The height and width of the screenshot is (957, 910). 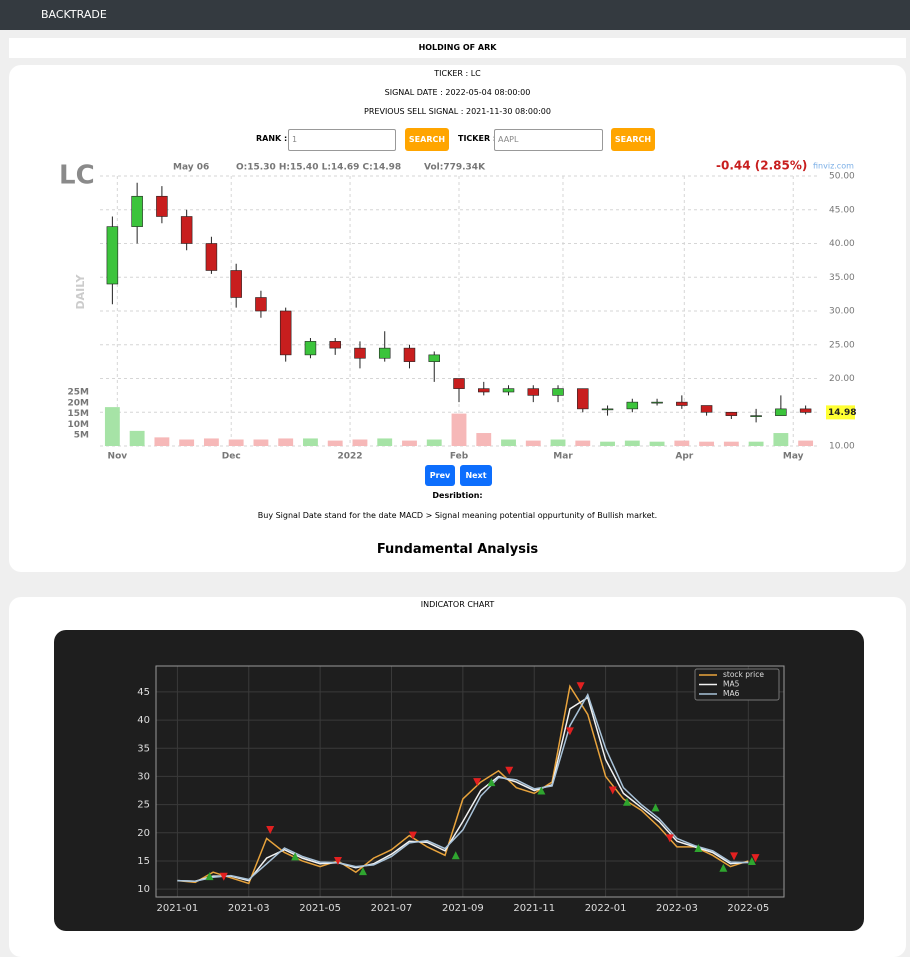 I want to click on fundamental-title: Fundamental Analysis, so click(x=457, y=549).